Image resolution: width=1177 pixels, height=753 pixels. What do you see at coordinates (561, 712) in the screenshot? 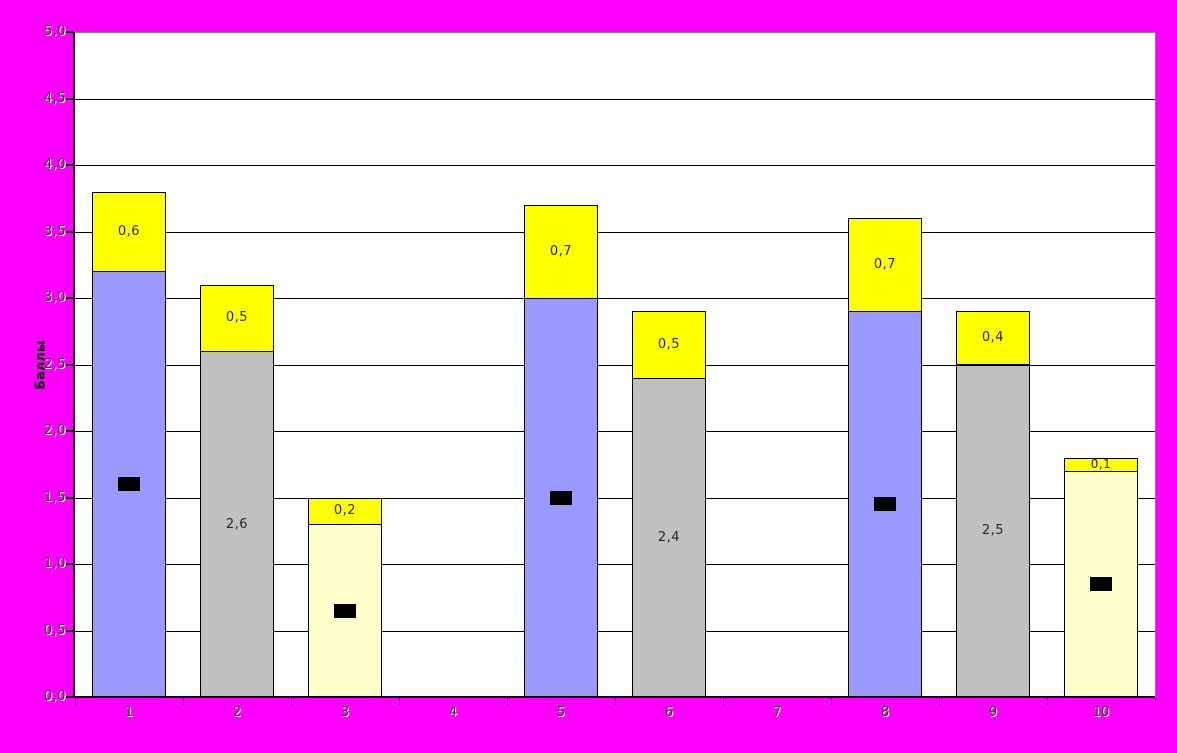
I see `x-tick-label: 5` at bounding box center [561, 712].